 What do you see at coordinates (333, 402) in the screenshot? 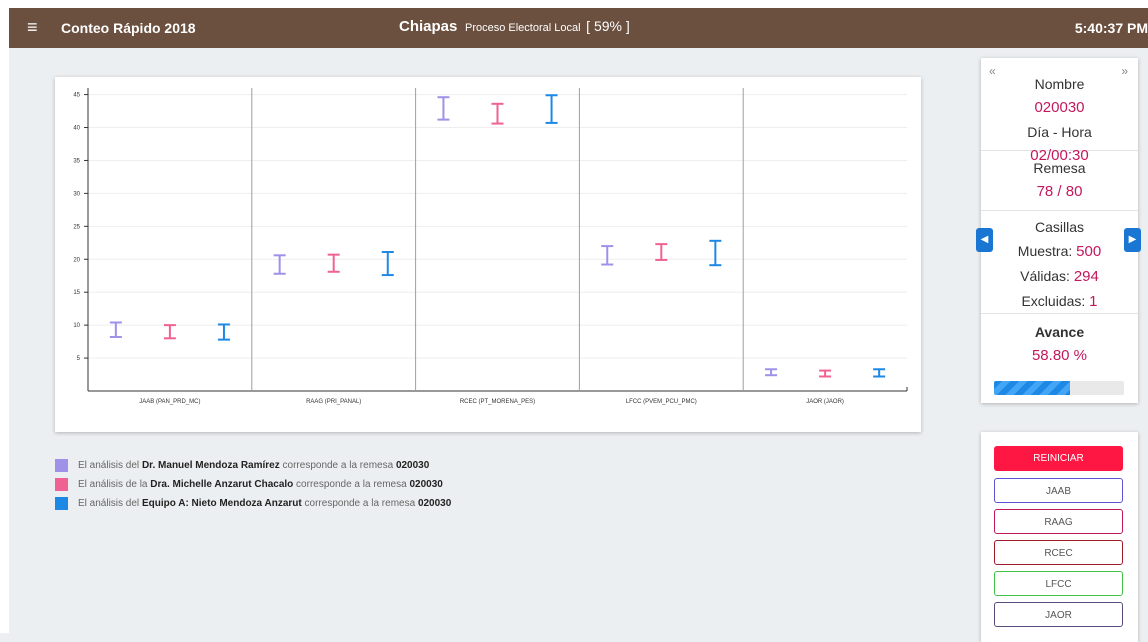
I see `x-category-label: RAAG (PRI_PANAL)` at bounding box center [333, 402].